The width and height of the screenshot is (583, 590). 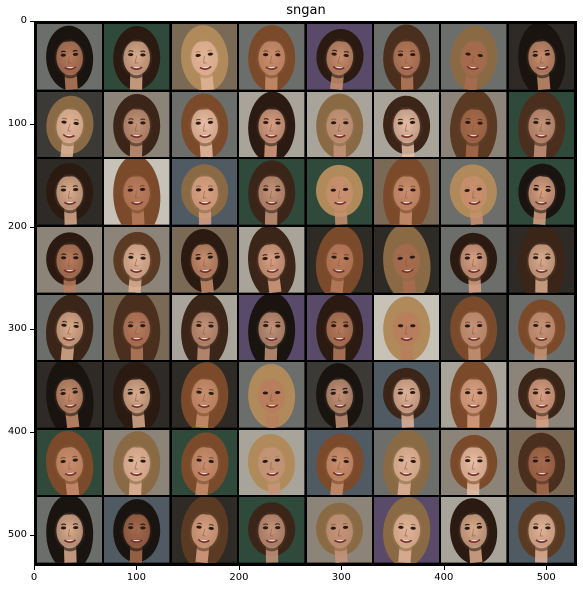 What do you see at coordinates (306, 10) in the screenshot?
I see `plot-title: sngan` at bounding box center [306, 10].